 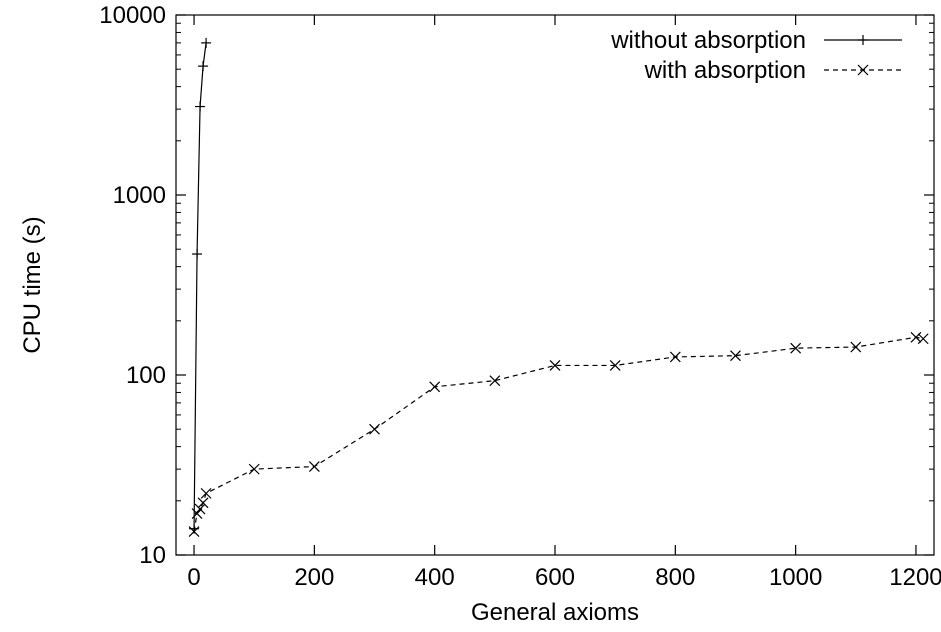 What do you see at coordinates (139, 195) in the screenshot?
I see `y-tick-label: 1000` at bounding box center [139, 195].